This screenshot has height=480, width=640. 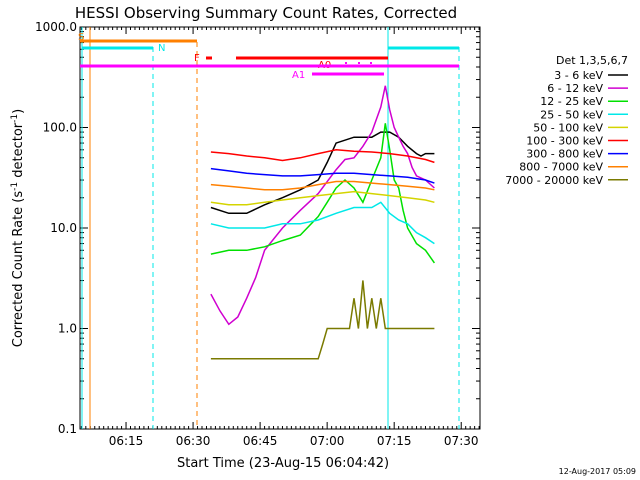 I want to click on x-tick-label: 06:30, so click(x=193, y=441).